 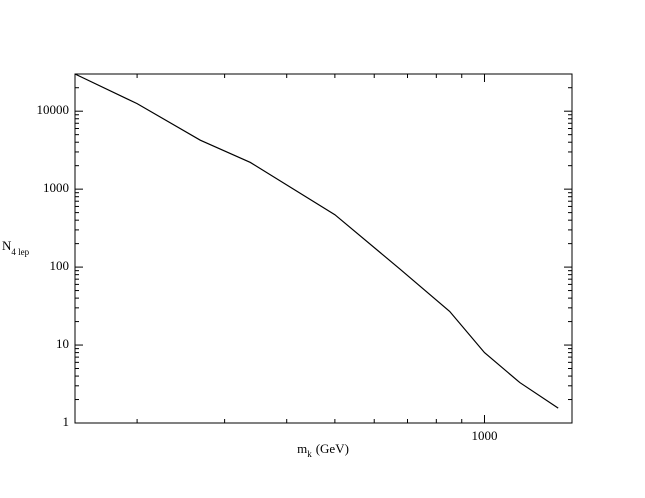 I want to click on y-tick-label: 10000, so click(x=53, y=109).